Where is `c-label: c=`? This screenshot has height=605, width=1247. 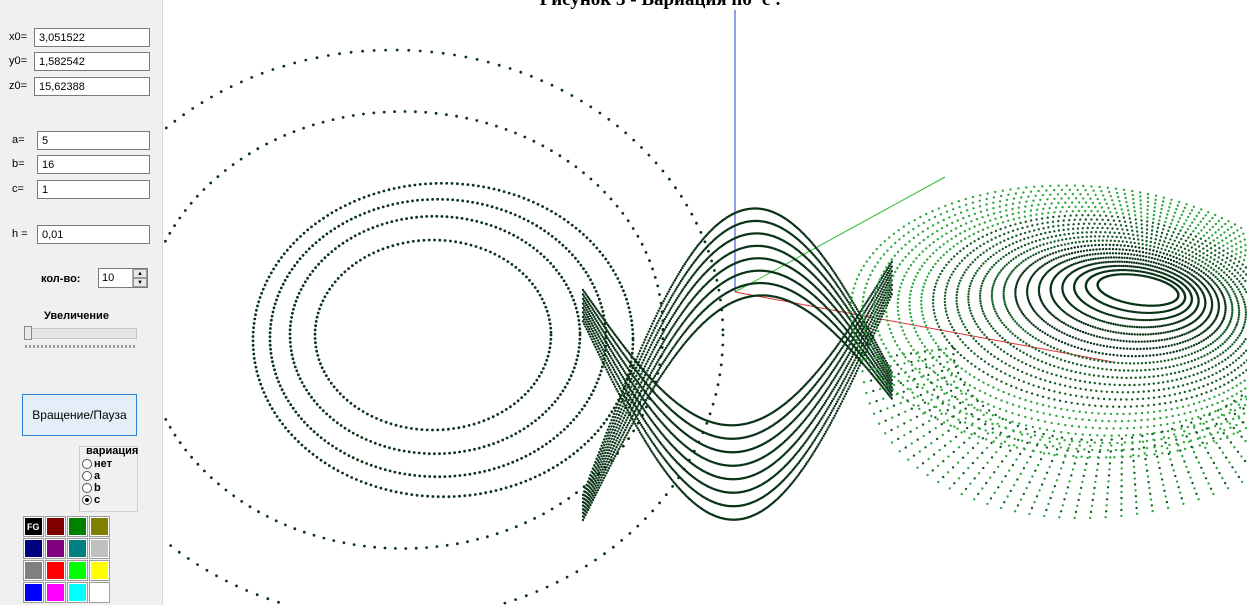
c-label: c= is located at coordinates (18, 189).